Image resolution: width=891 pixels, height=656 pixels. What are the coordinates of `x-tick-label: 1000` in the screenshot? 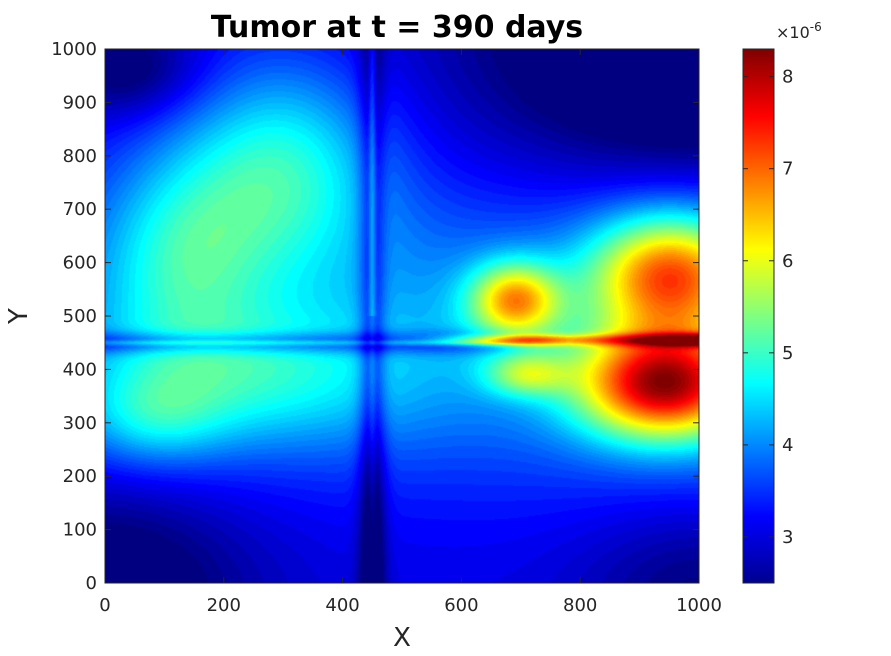 It's located at (699, 605).